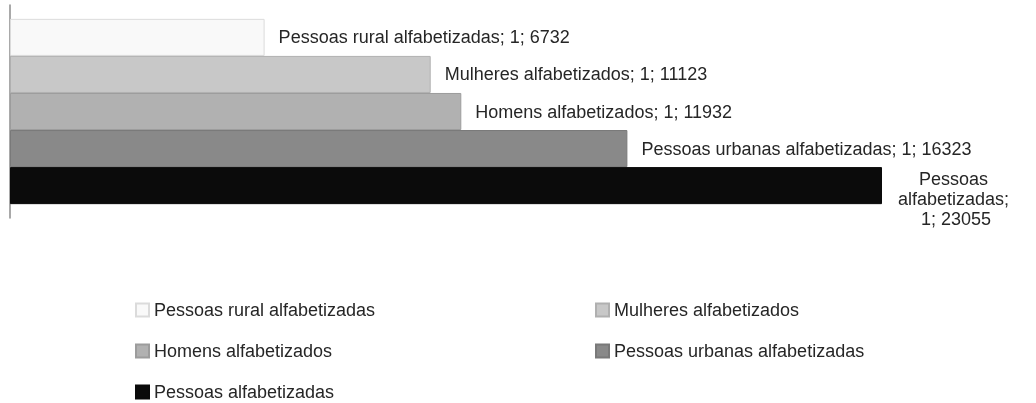 Image resolution: width=1036 pixels, height=403 pixels. Describe the element at coordinates (604, 111) in the screenshot. I see `data-label: Homens alfabetizados; 1; 11932` at that location.